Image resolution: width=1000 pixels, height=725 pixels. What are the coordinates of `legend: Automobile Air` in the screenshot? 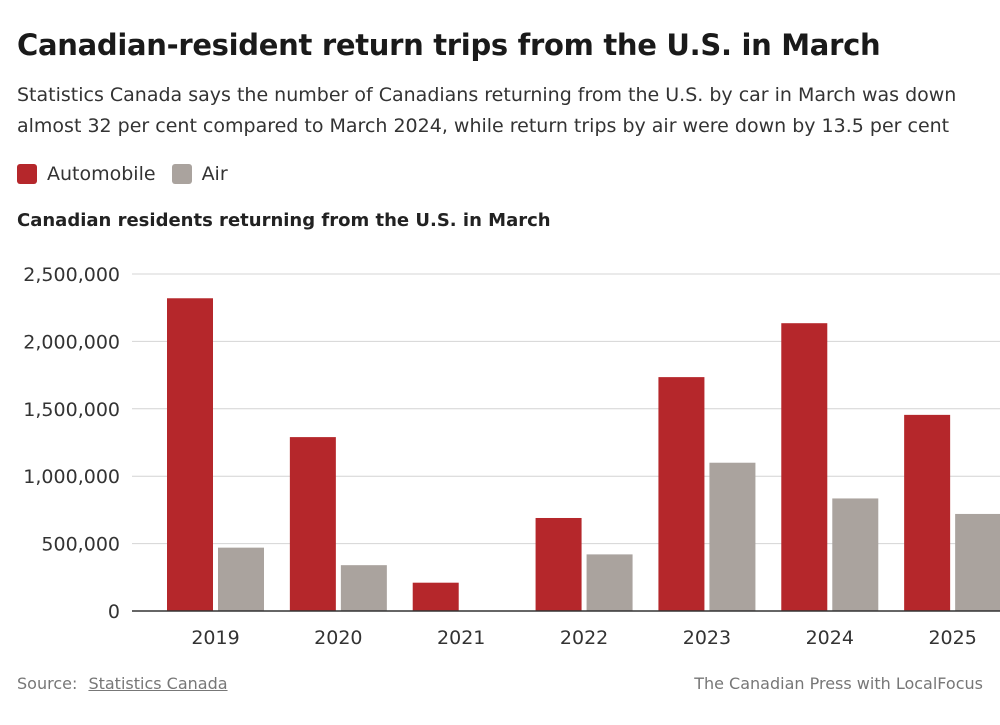 It's located at (130, 174).